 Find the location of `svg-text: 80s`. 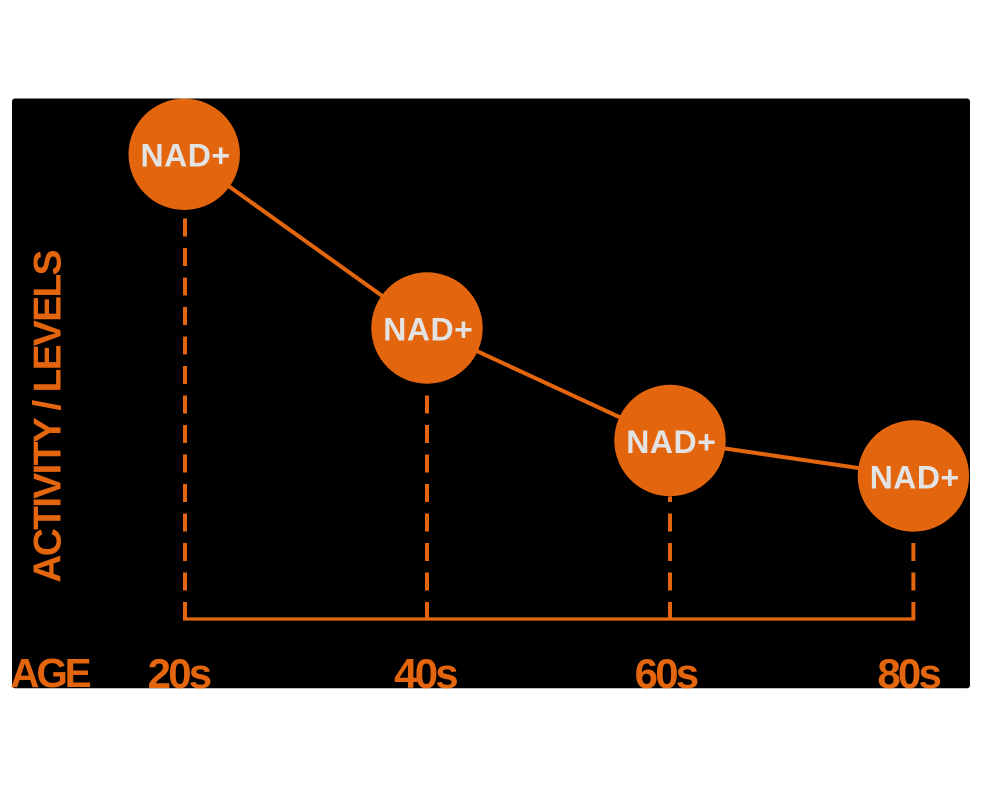

svg-text: 80s is located at coordinates (908, 673).